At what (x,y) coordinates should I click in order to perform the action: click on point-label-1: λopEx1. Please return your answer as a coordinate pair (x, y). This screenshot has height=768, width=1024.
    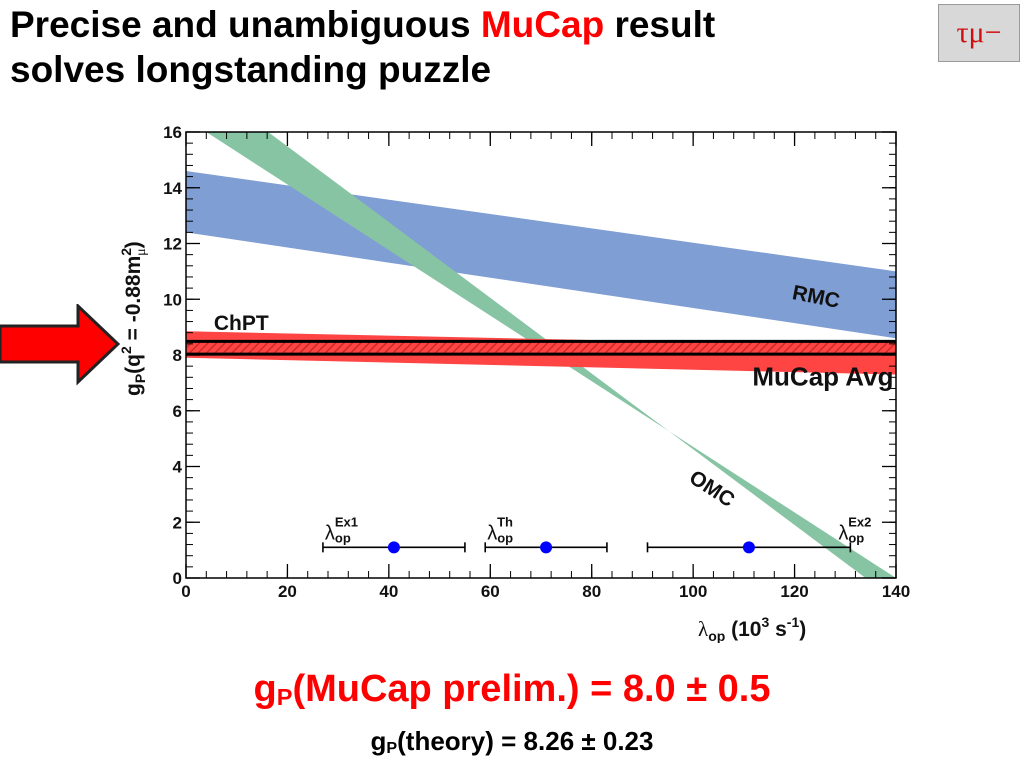
    Looking at the image, I should click on (341, 529).